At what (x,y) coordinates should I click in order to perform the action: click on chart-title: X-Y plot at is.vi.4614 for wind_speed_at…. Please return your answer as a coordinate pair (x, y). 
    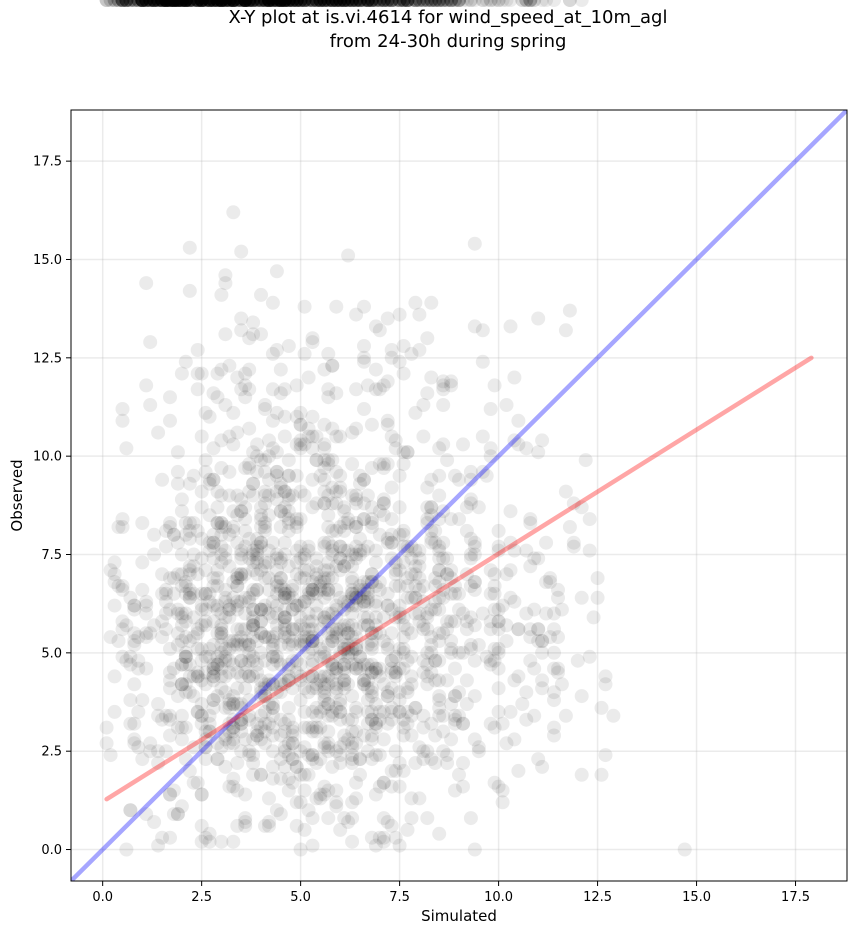
    Looking at the image, I should click on (428, 30).